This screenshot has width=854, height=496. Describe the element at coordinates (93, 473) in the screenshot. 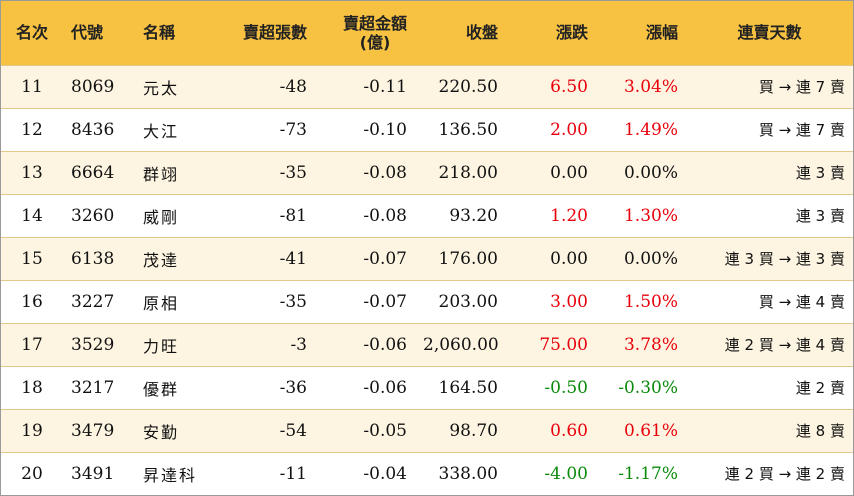

I see `code-cell: 3491` at that location.